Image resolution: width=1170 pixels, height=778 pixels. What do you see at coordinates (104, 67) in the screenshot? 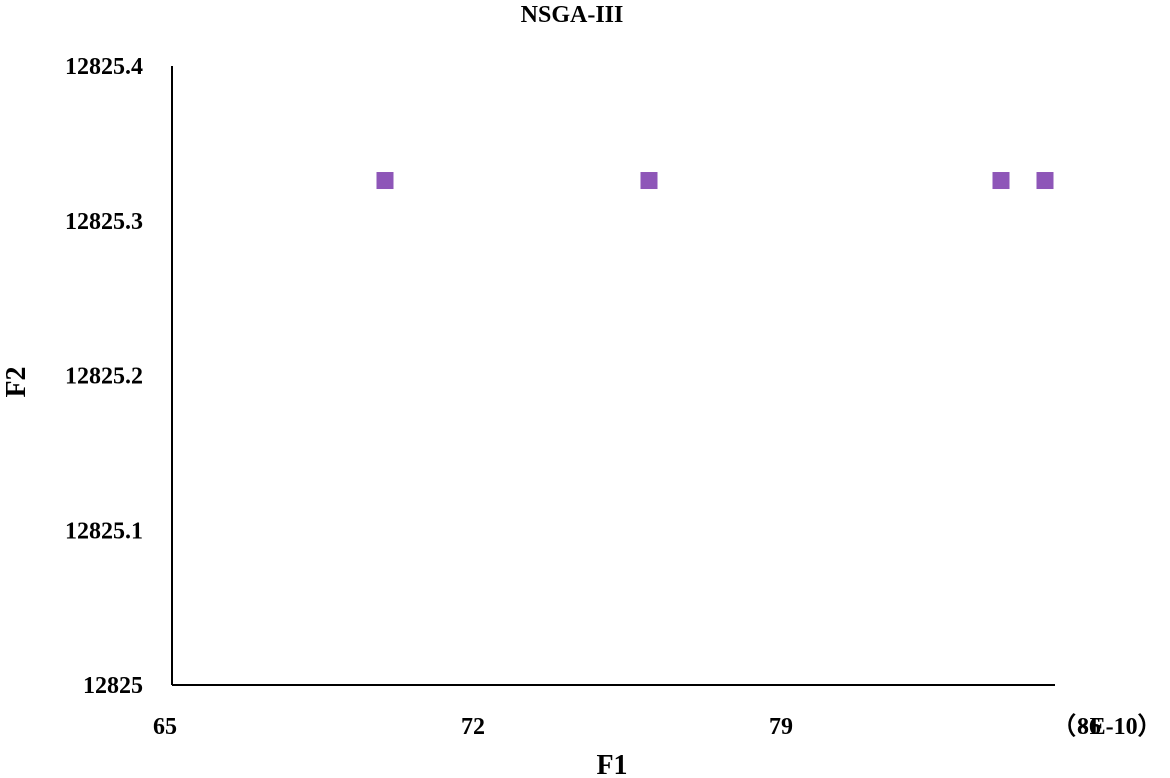
I see `y-tick-label: 12825.4` at bounding box center [104, 67].